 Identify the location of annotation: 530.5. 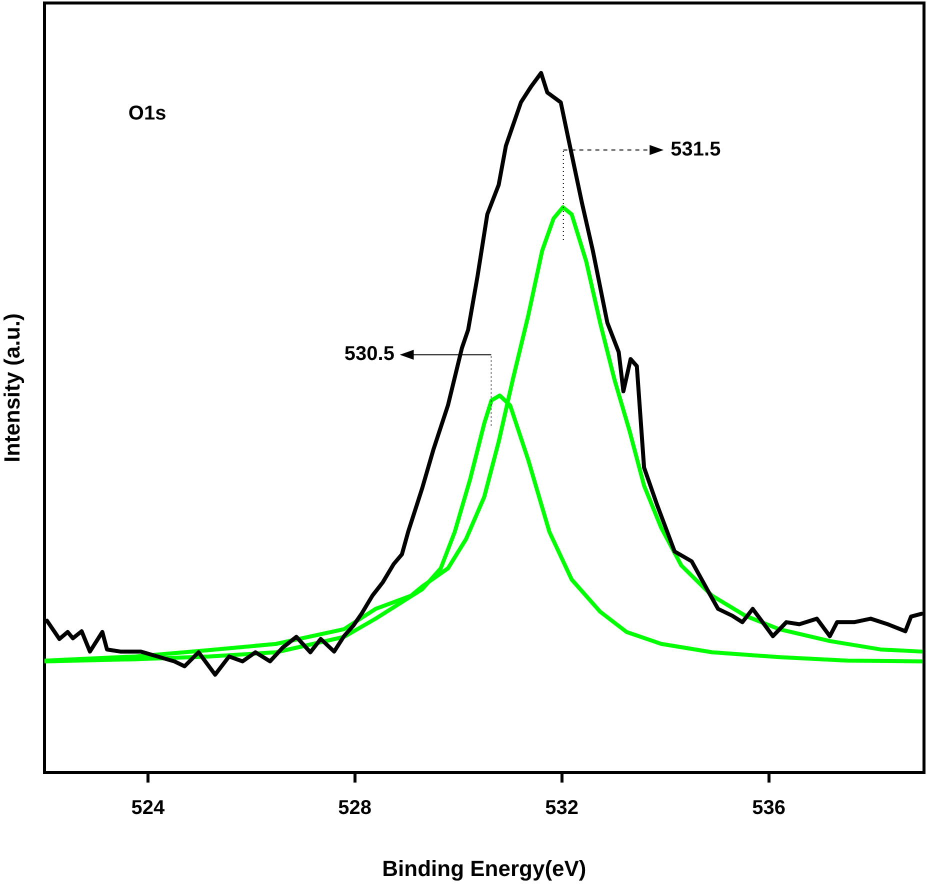
(369, 354).